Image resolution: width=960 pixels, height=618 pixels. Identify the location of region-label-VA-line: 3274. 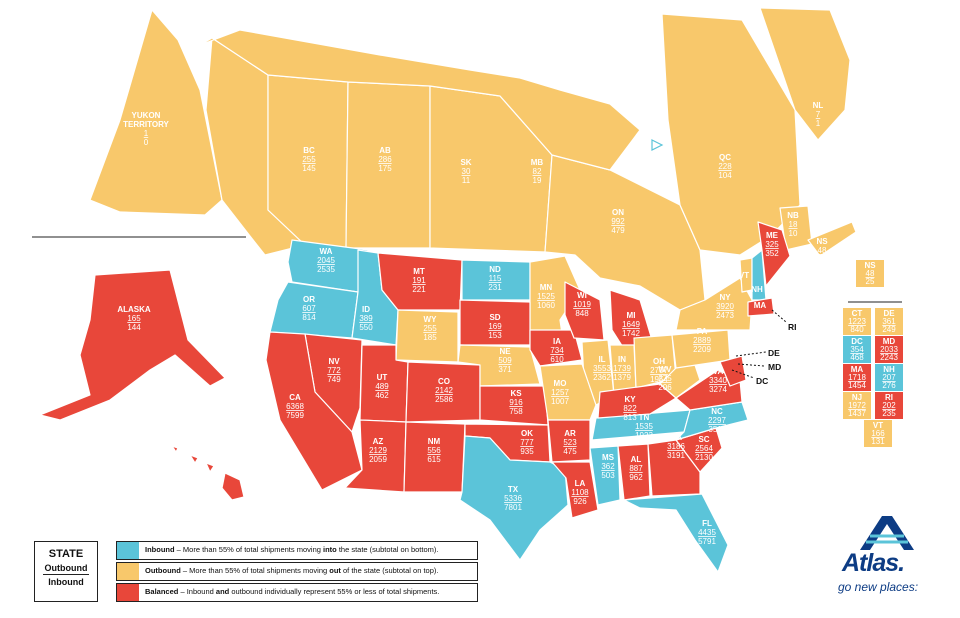
(718, 389).